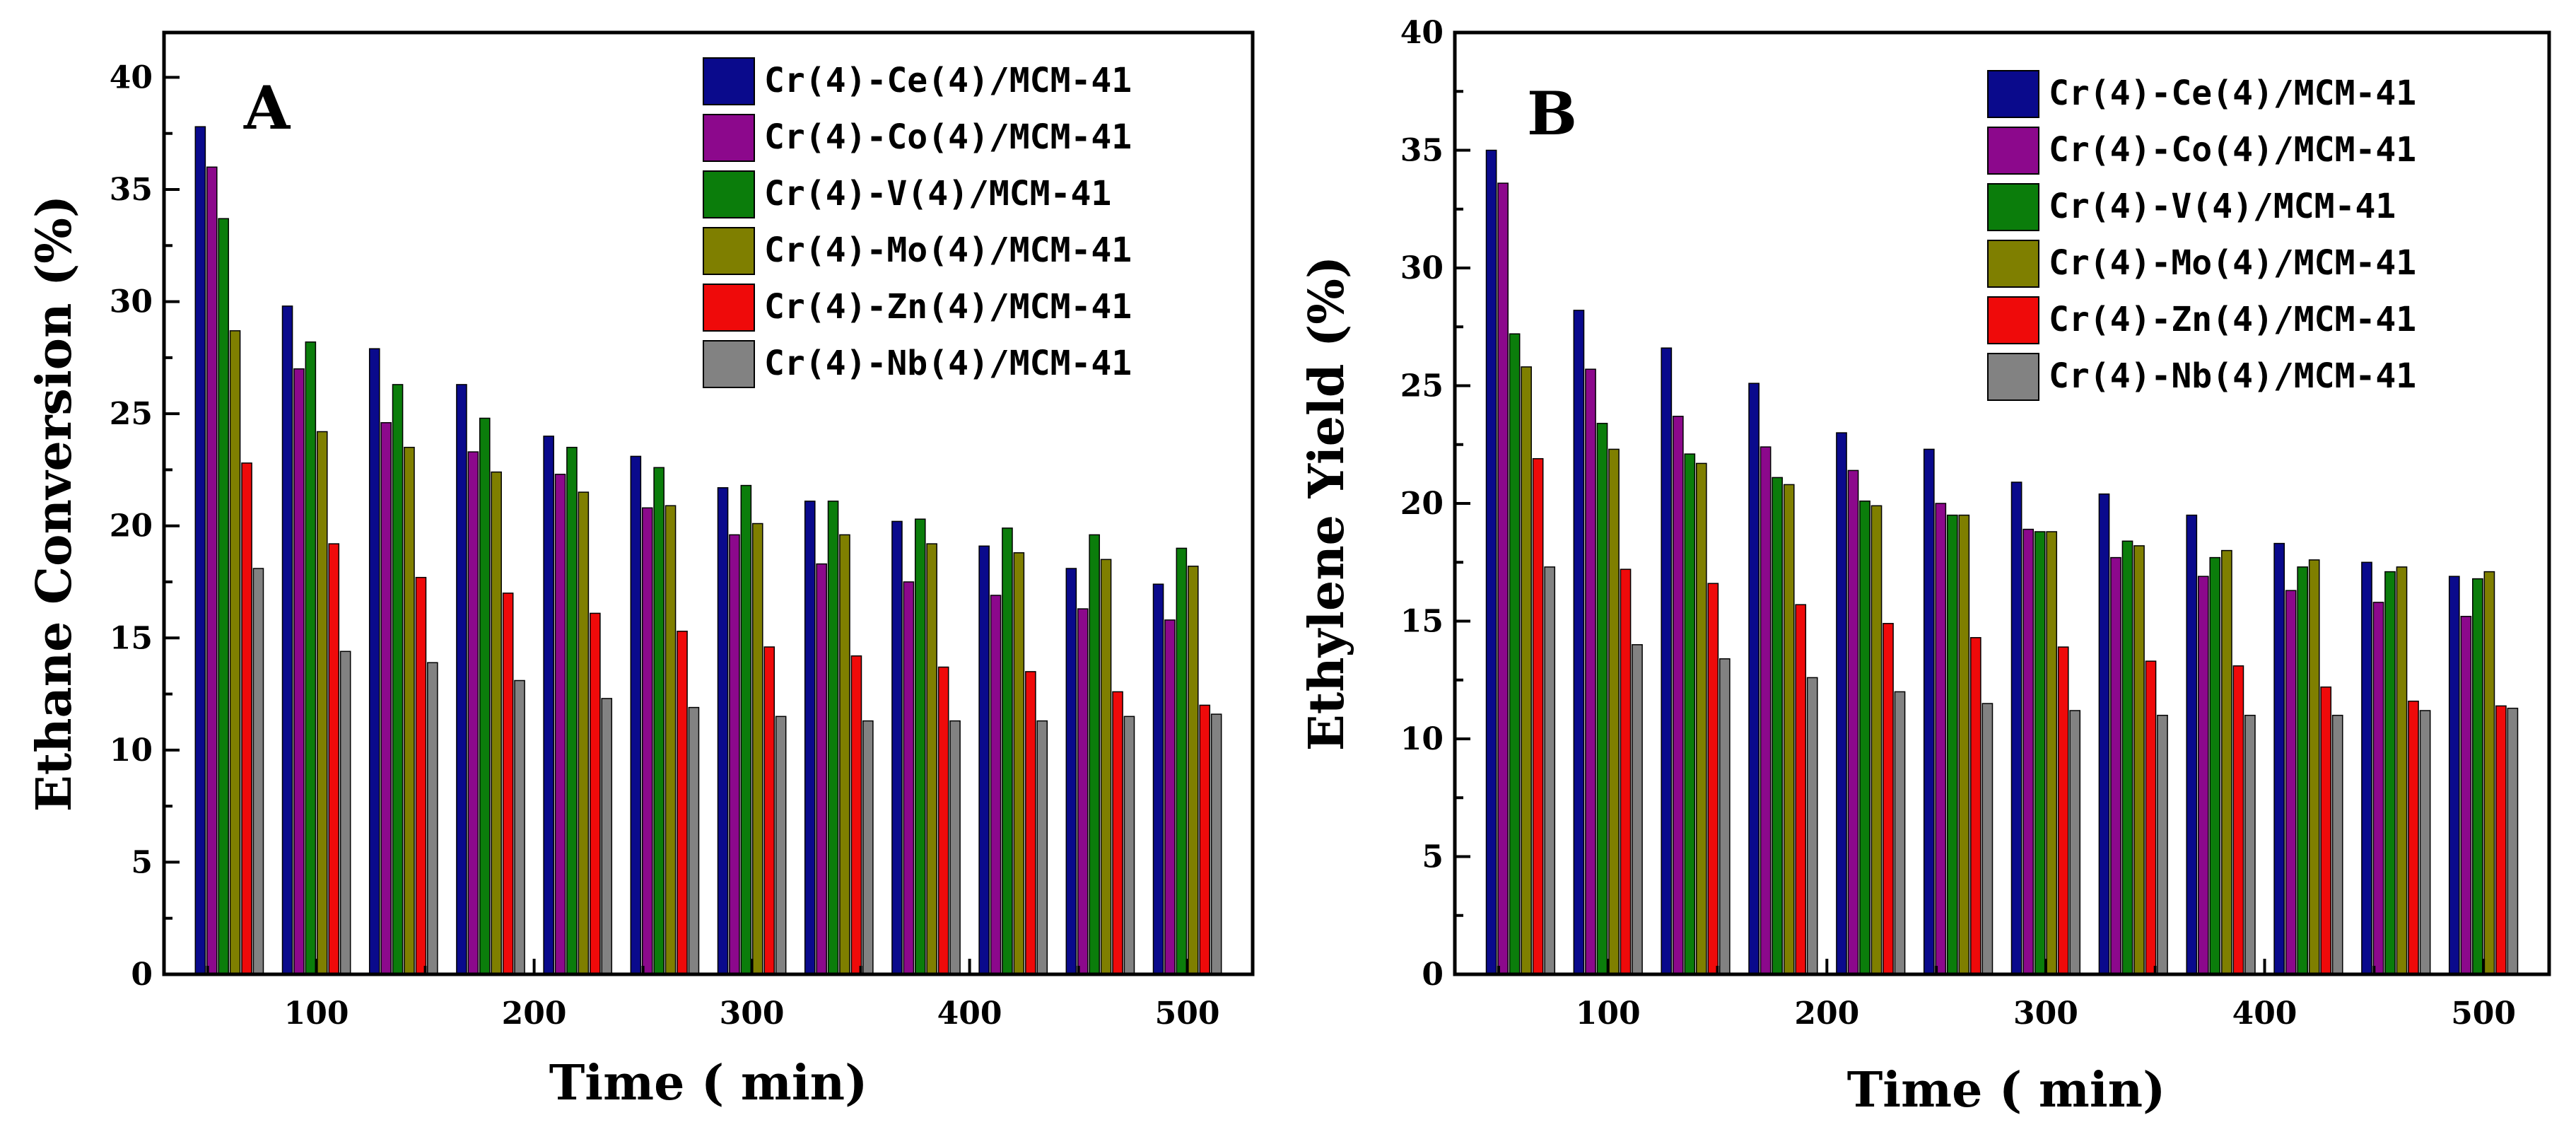  I want to click on bar-b-s5-x100, so click(1638, 810).